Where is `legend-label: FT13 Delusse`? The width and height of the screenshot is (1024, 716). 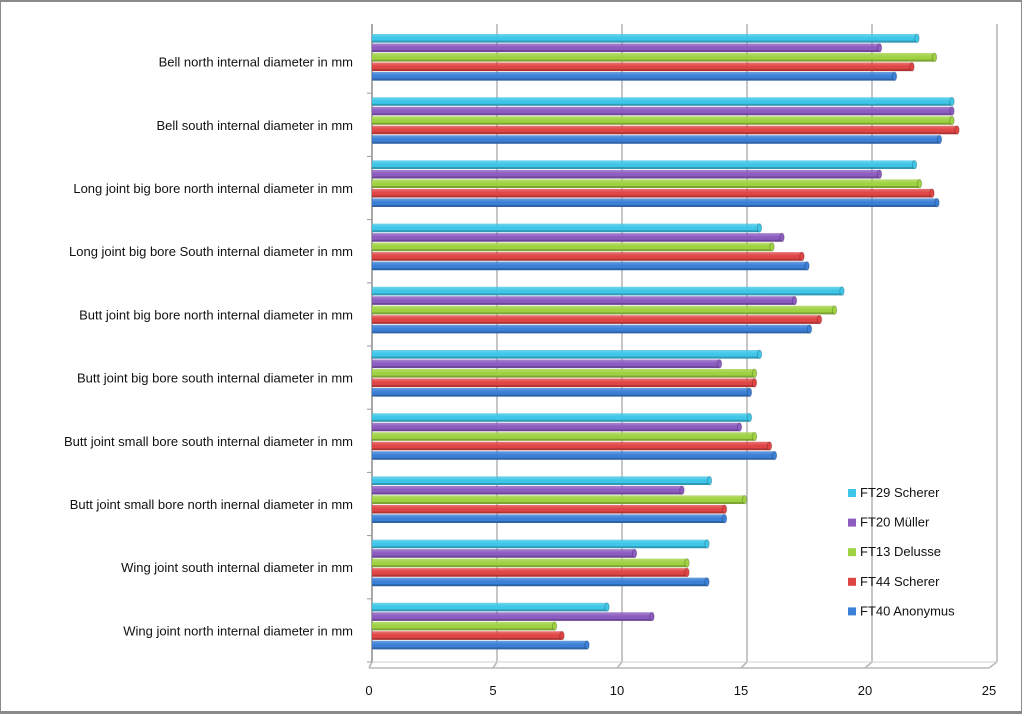 legend-label: FT13 Delusse is located at coordinates (900, 551).